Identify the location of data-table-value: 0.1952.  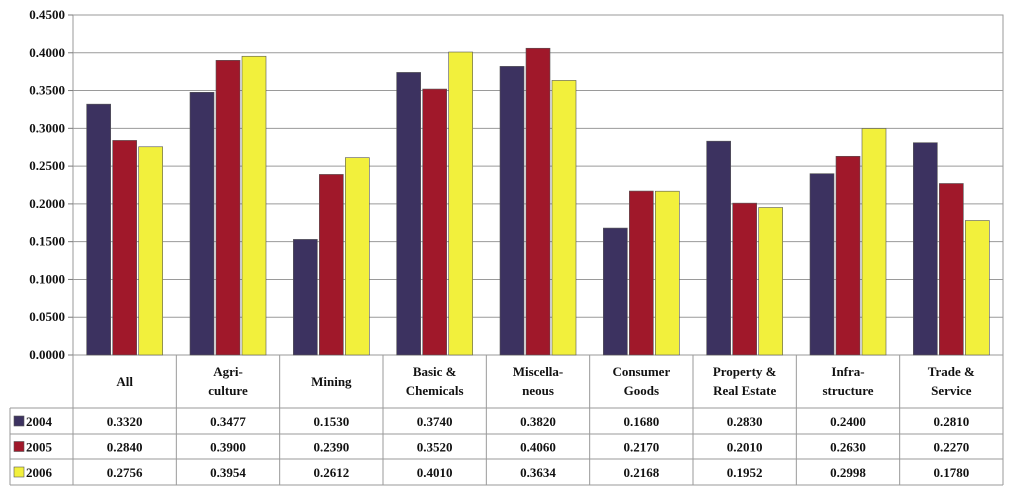
(745, 472).